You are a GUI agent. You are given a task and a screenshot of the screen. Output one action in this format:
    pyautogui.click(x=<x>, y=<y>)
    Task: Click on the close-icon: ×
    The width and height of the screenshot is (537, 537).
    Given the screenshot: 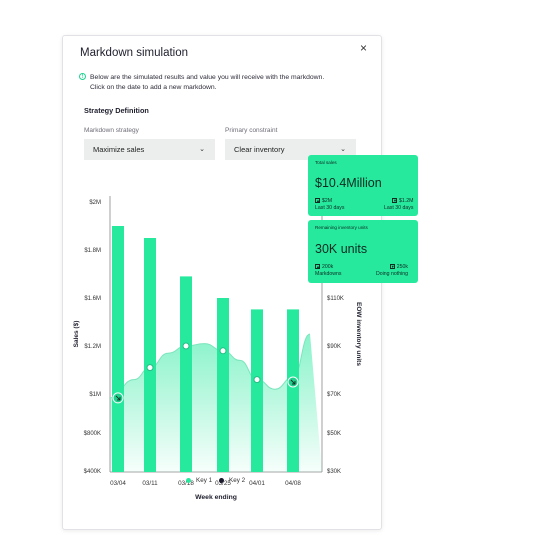 What is the action you would take?
    pyautogui.click(x=364, y=48)
    